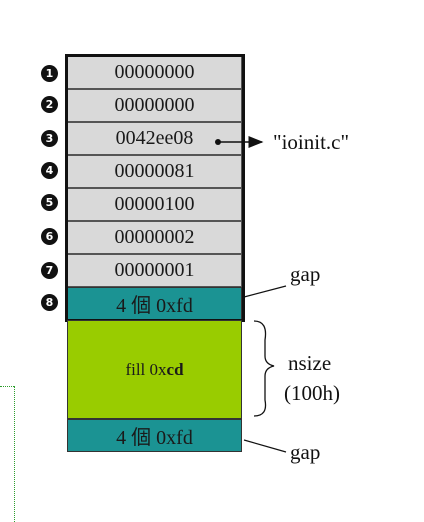 The image size is (424, 522). I want to click on header-cell-5: 00000100, so click(154, 204).